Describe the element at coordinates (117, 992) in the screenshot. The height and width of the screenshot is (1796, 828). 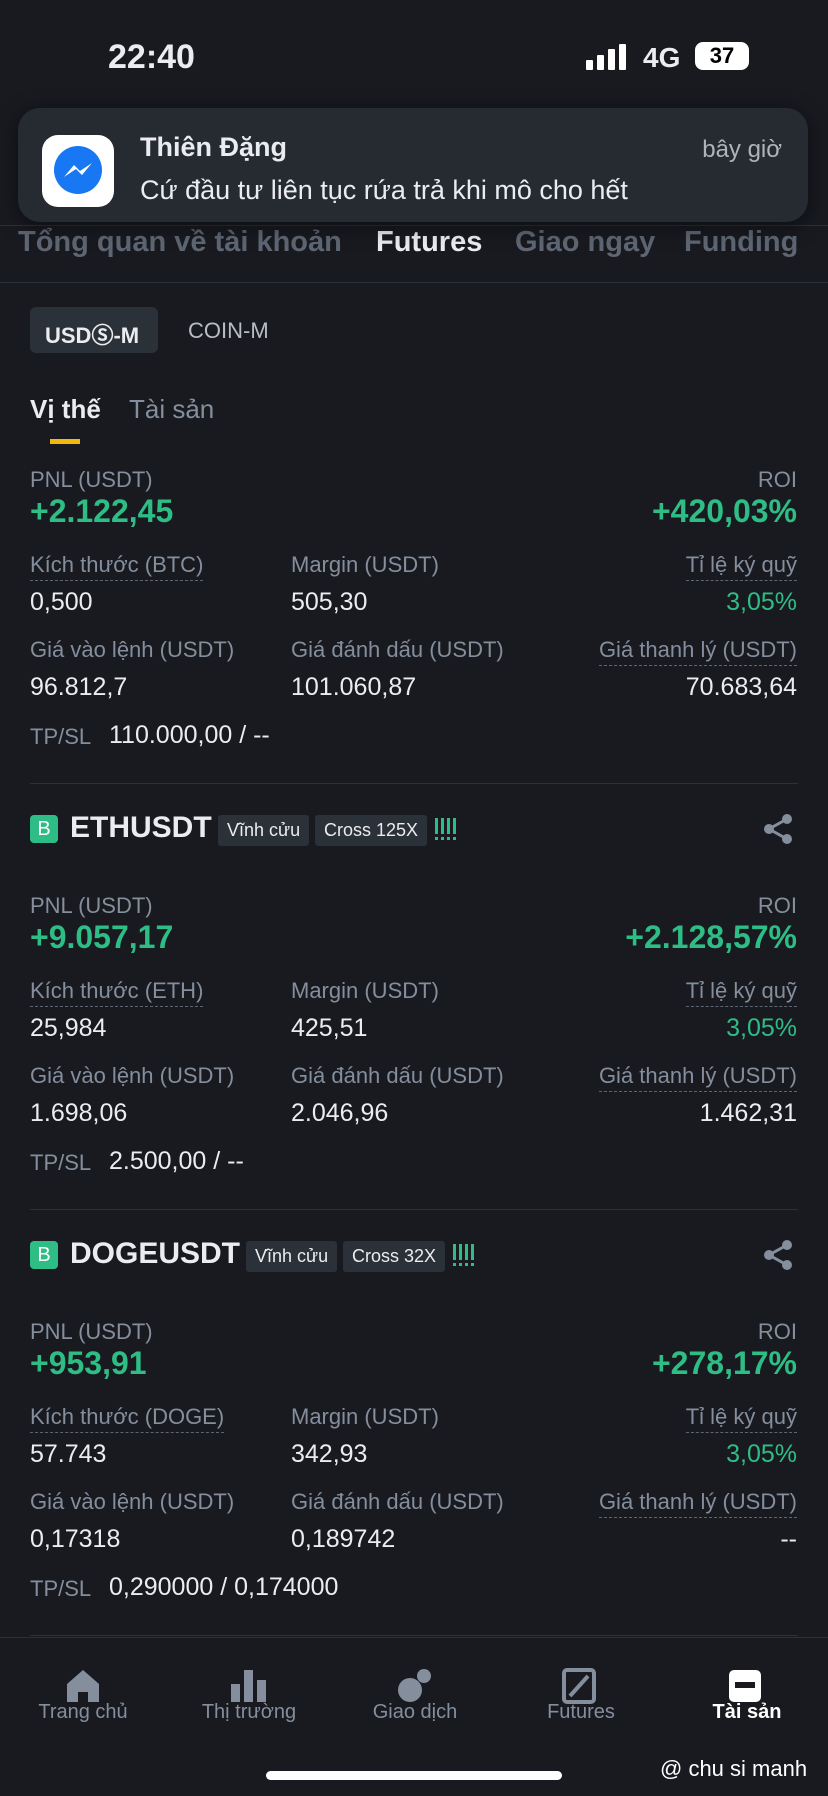
I see `field-label: Kích thước (ETH)` at that location.